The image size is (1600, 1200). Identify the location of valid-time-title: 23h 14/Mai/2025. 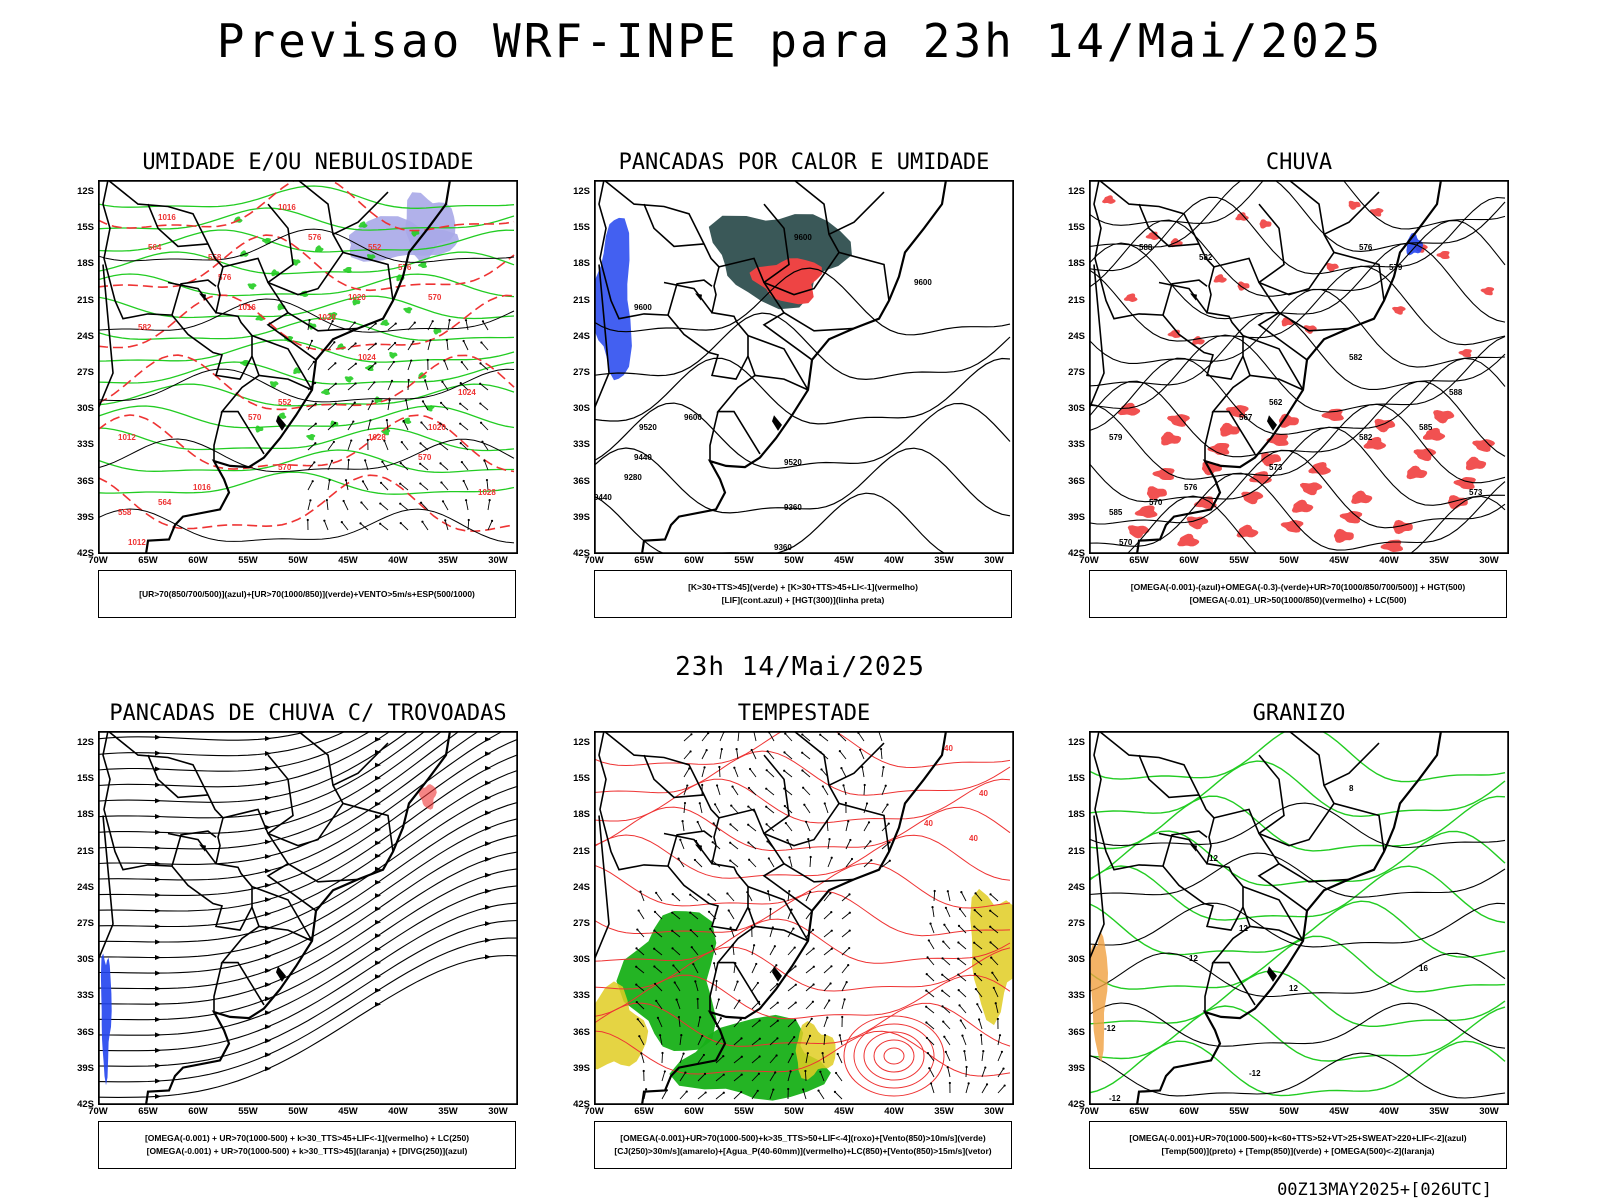
(800, 667).